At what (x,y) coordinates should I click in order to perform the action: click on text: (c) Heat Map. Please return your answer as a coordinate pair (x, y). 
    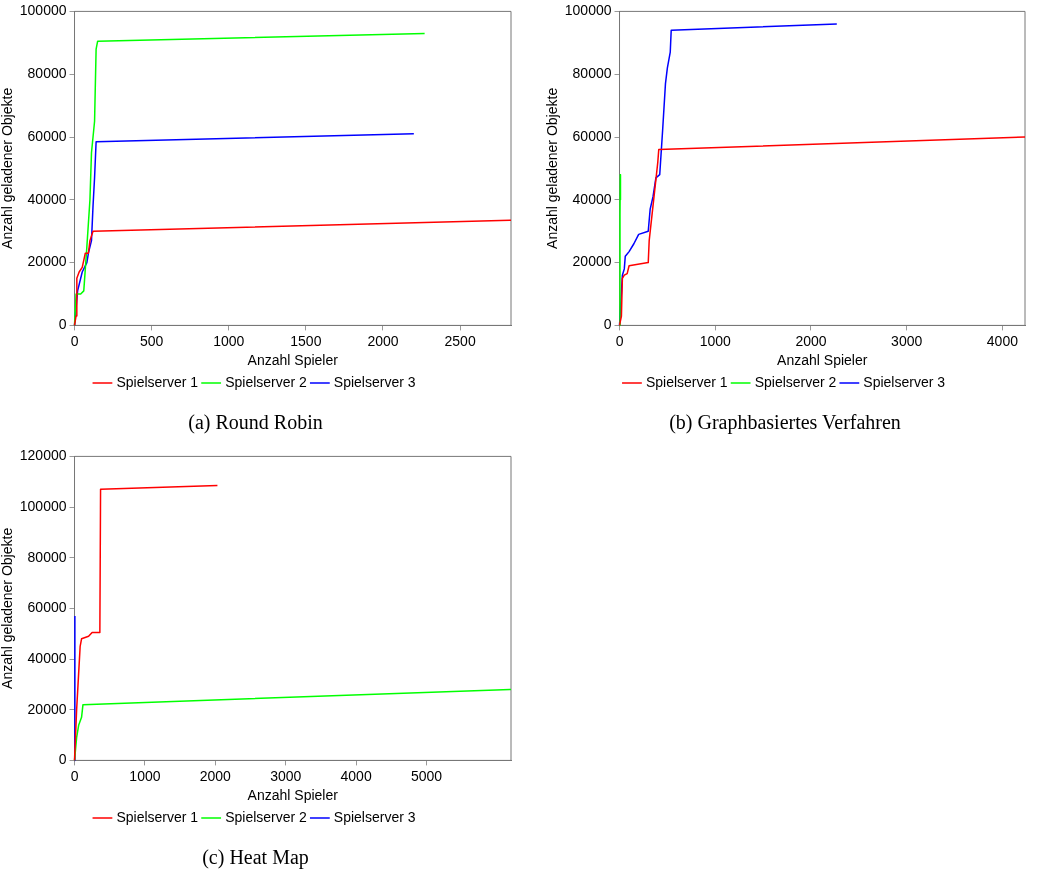
    Looking at the image, I should click on (255, 858).